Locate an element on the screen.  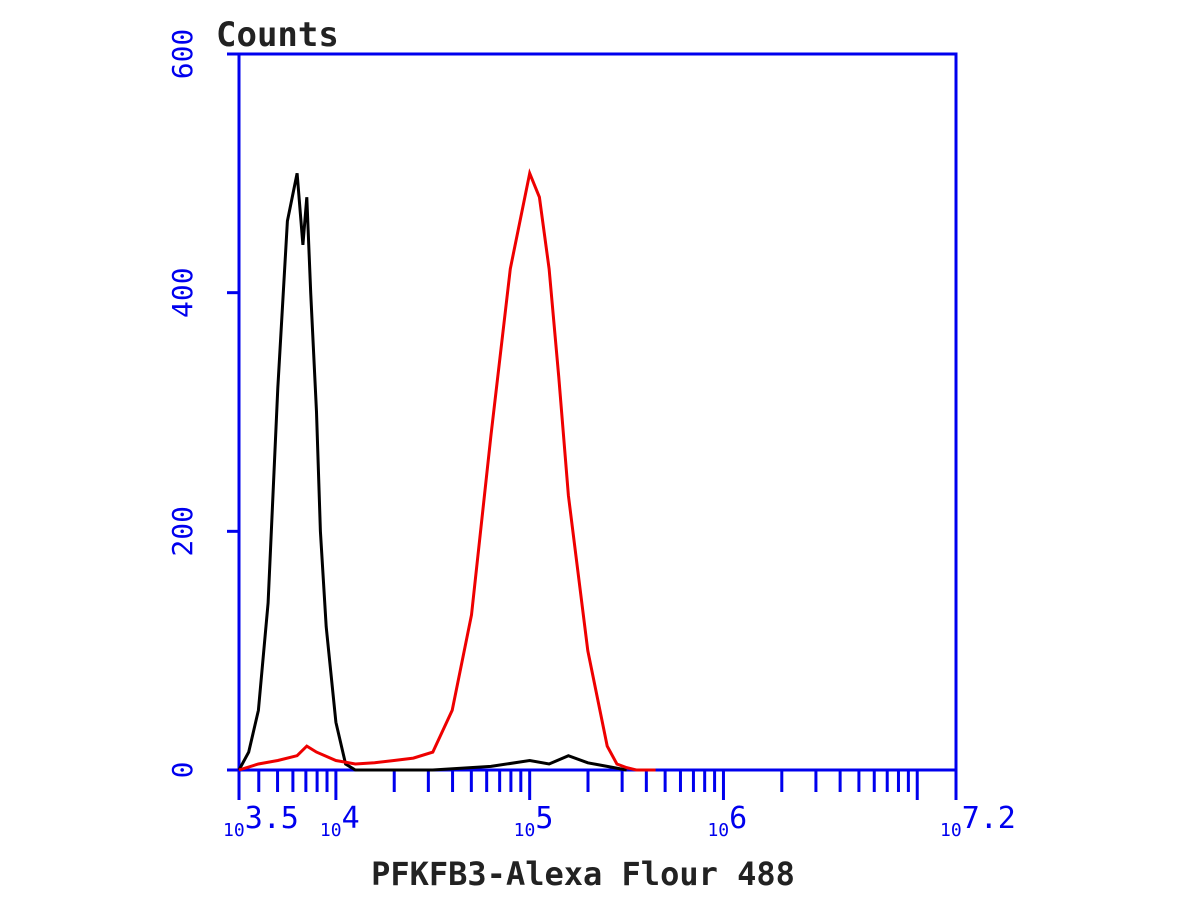
y-tick-label: 600 is located at coordinates (182, 54).